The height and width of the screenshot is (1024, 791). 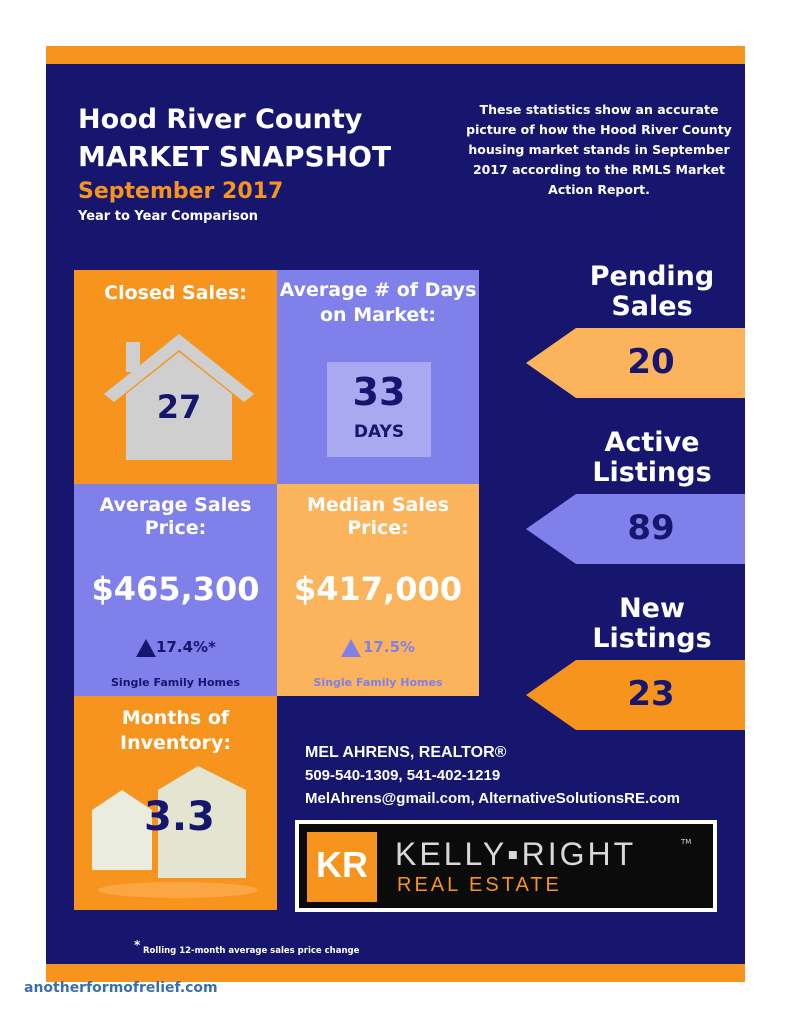 I want to click on avg-price-change: 17.4%*, so click(x=192, y=648).